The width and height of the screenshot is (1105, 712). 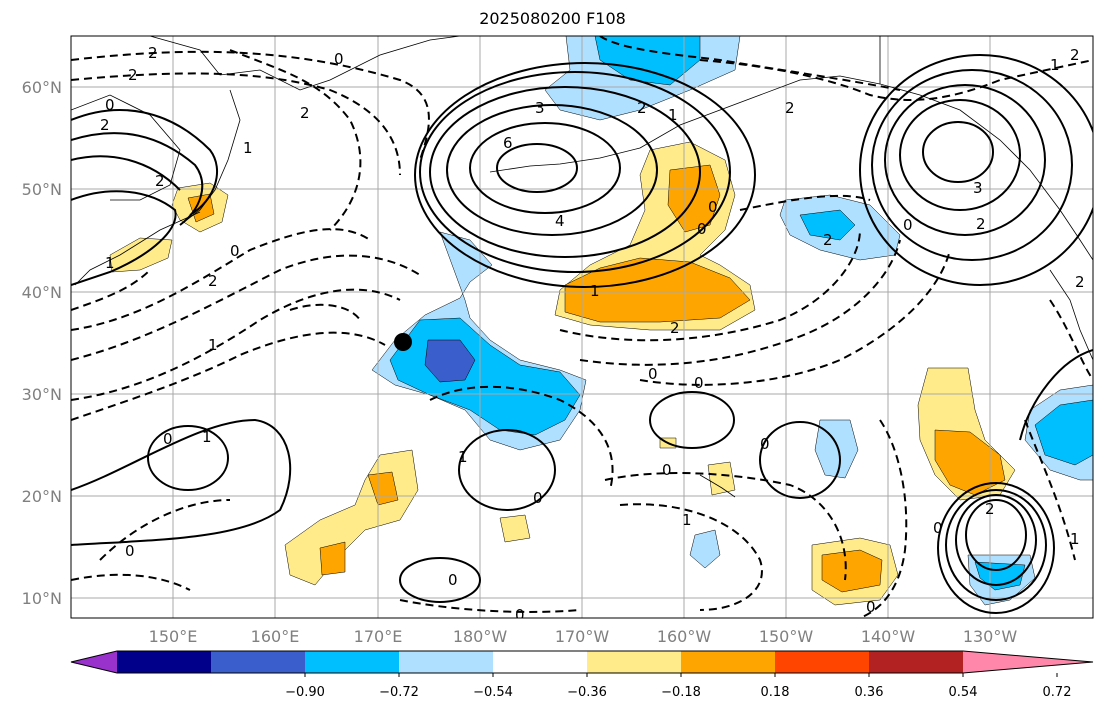 What do you see at coordinates (305, 692) in the screenshot?
I see `colorbar-tick-label: −0.90` at bounding box center [305, 692].